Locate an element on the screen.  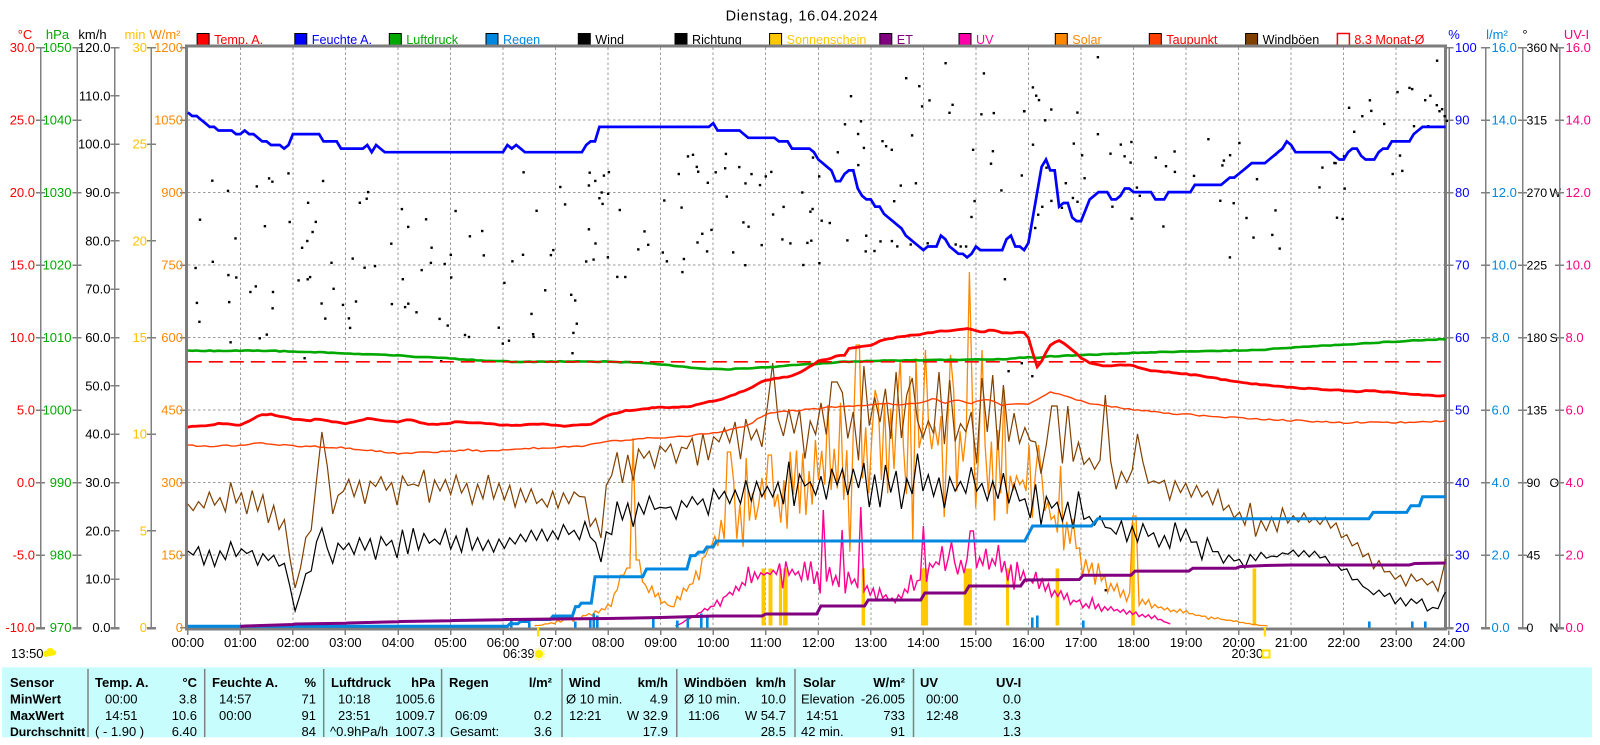
svg-text: -26.005 is located at coordinates (883, 699).